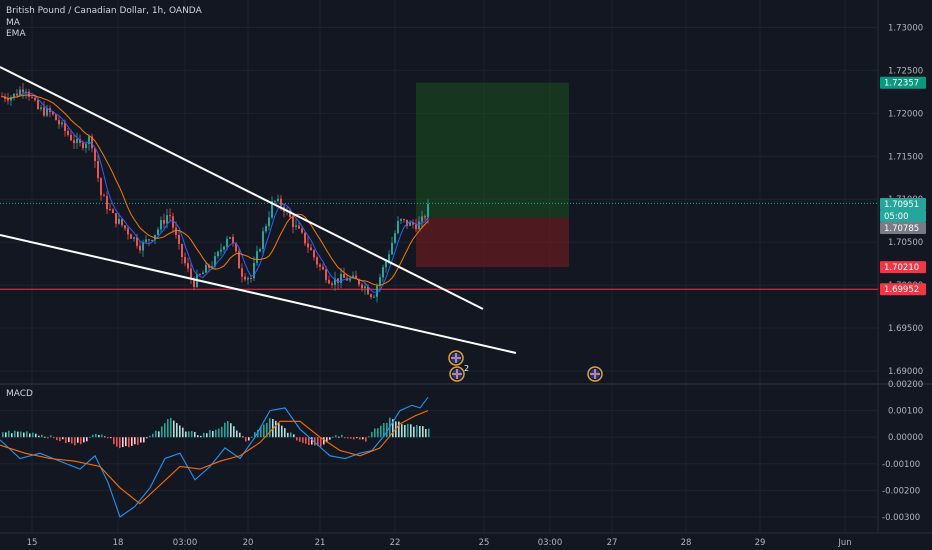 The width and height of the screenshot is (932, 550). Describe the element at coordinates (905, 372) in the screenshot. I see `price-tick-label: 1.69000` at that location.